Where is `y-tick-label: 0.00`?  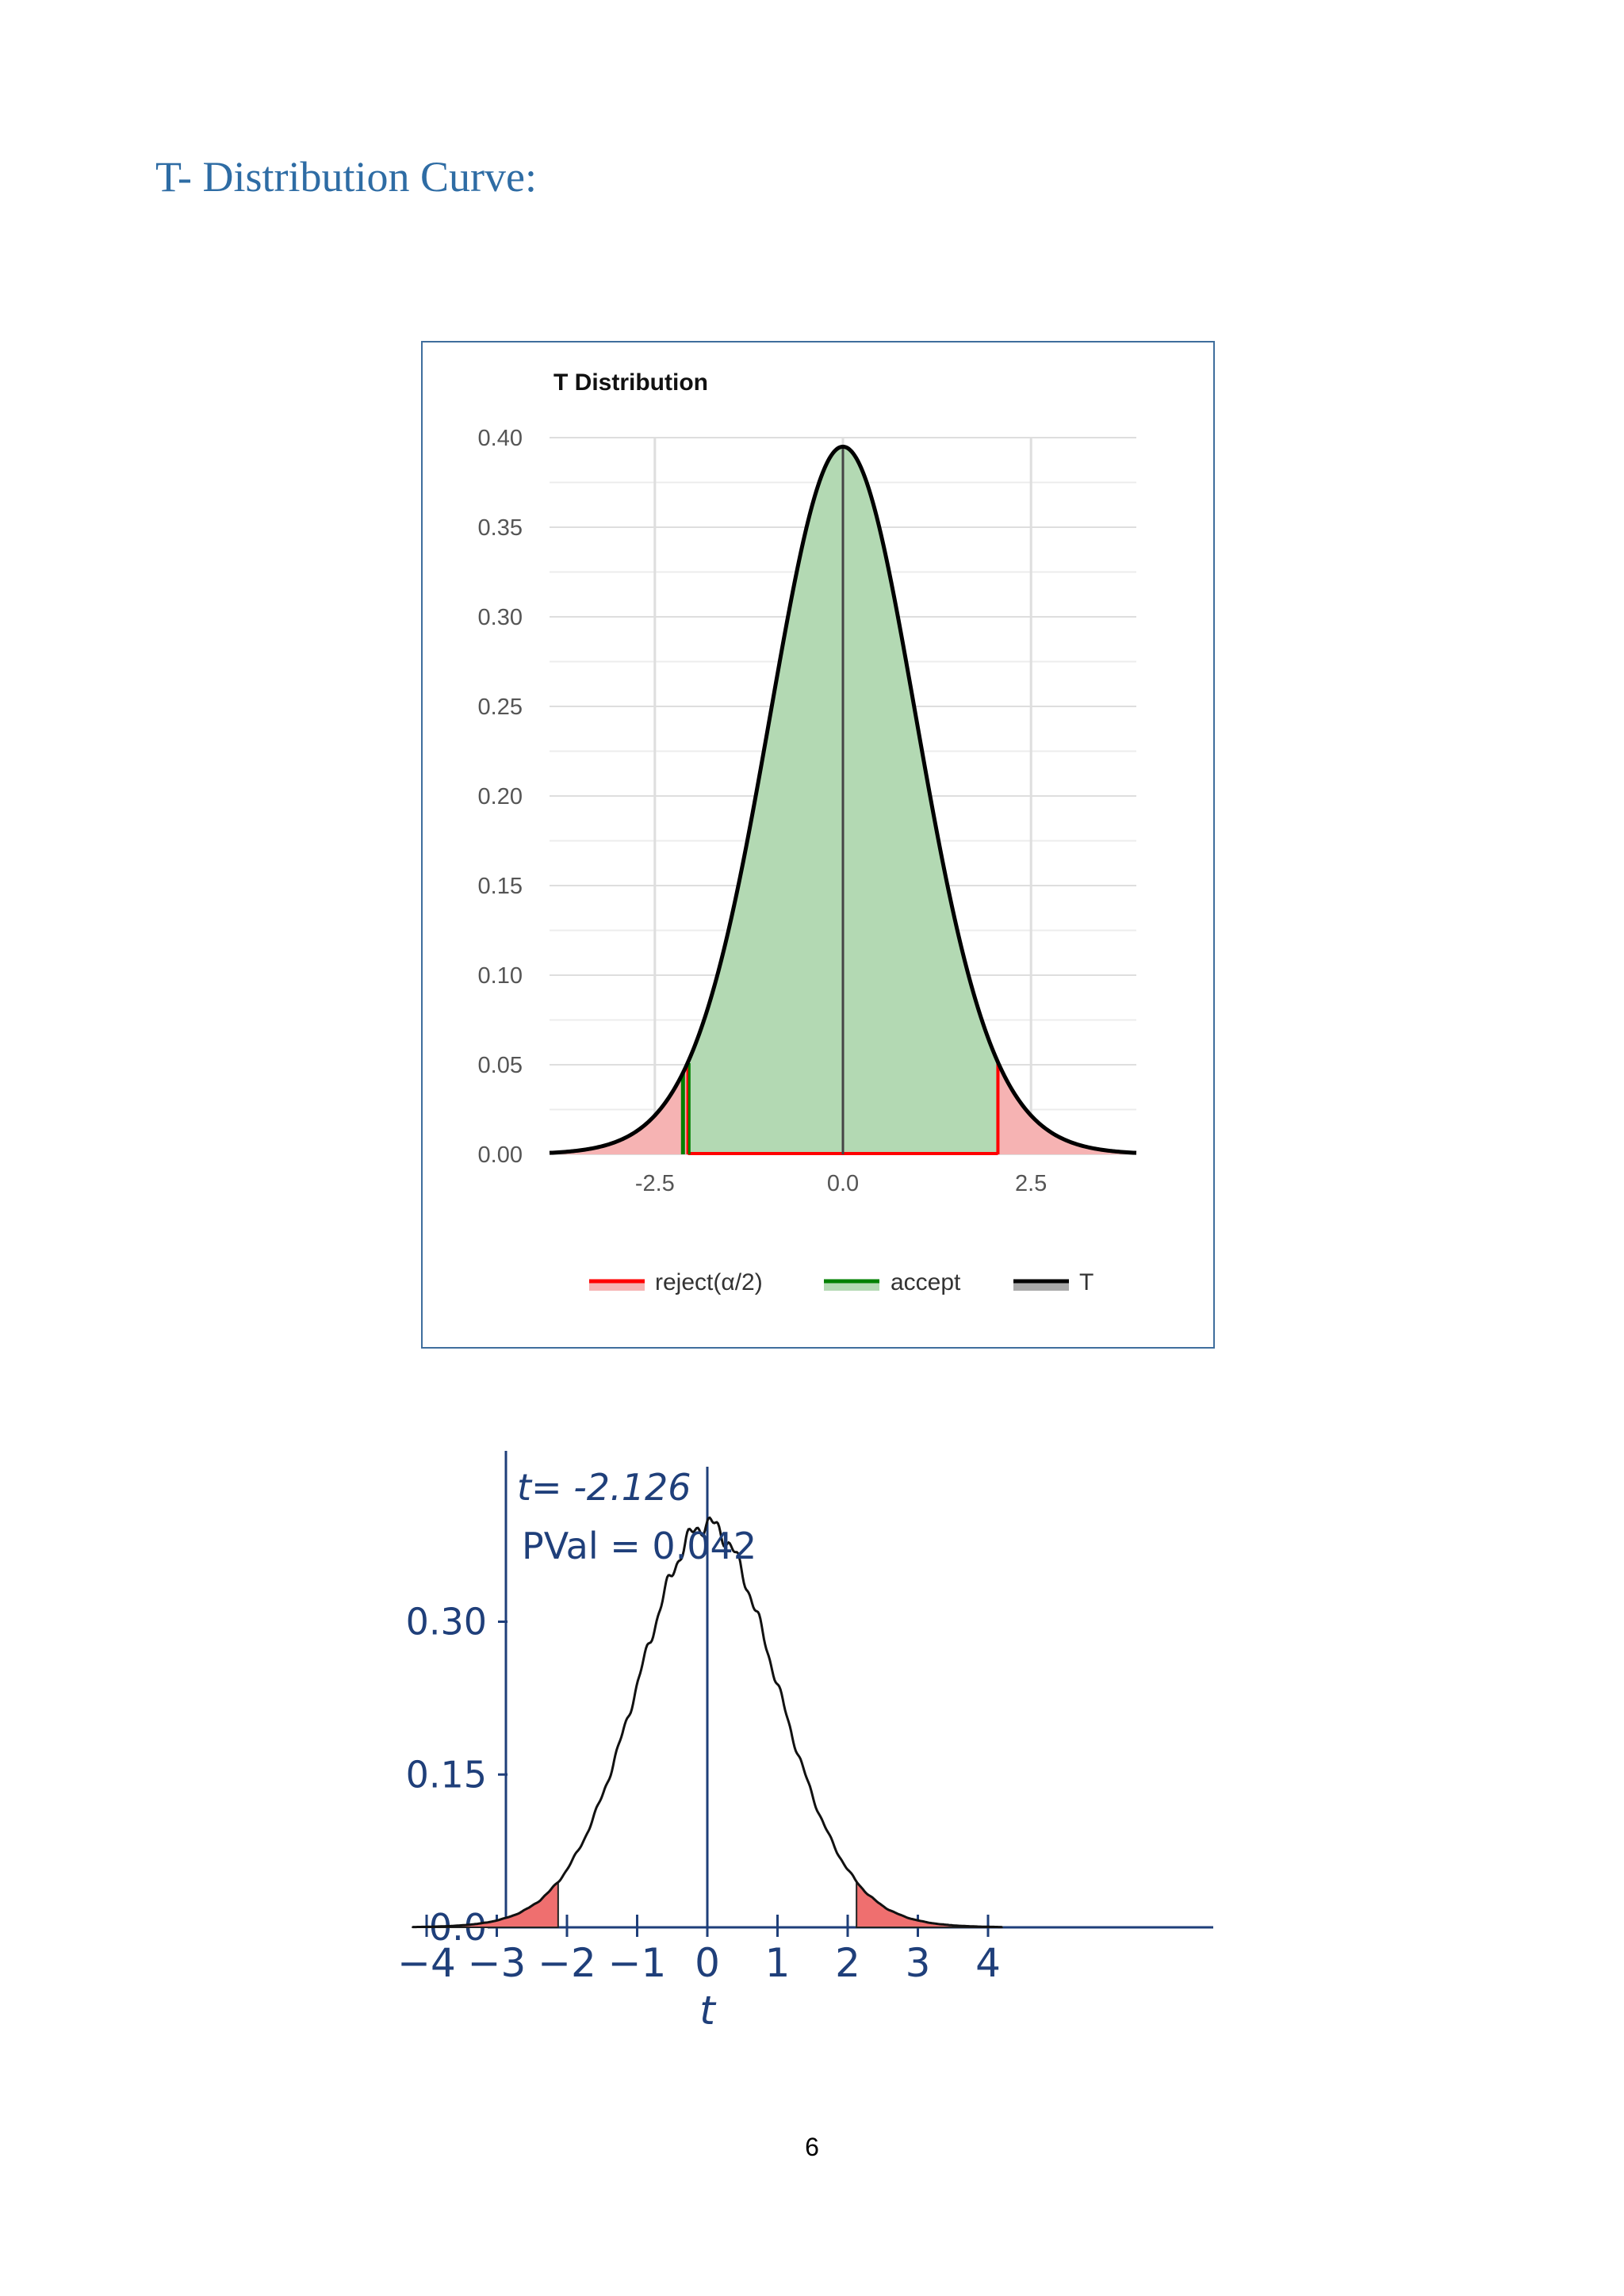 y-tick-label: 0.00 is located at coordinates (501, 1155).